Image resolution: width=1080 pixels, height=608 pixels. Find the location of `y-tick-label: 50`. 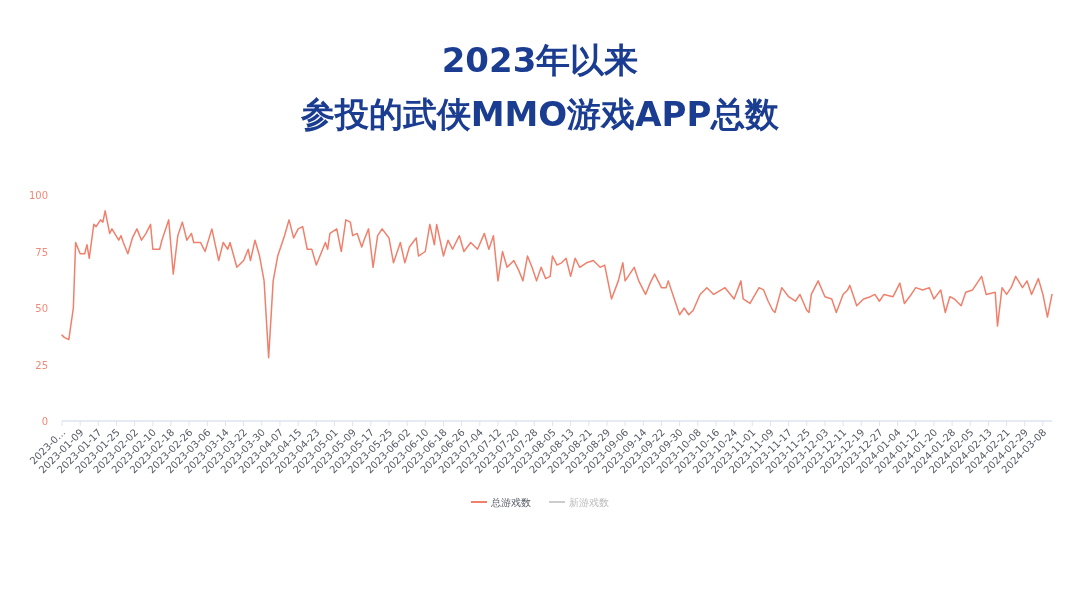

y-tick-label: 50 is located at coordinates (41, 308).